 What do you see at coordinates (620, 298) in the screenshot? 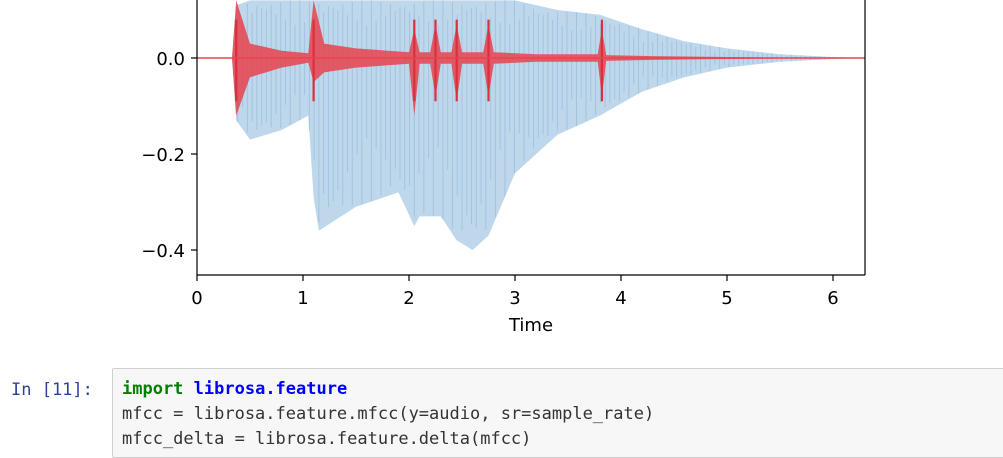
I see `x-tick-label: 4` at bounding box center [620, 298].